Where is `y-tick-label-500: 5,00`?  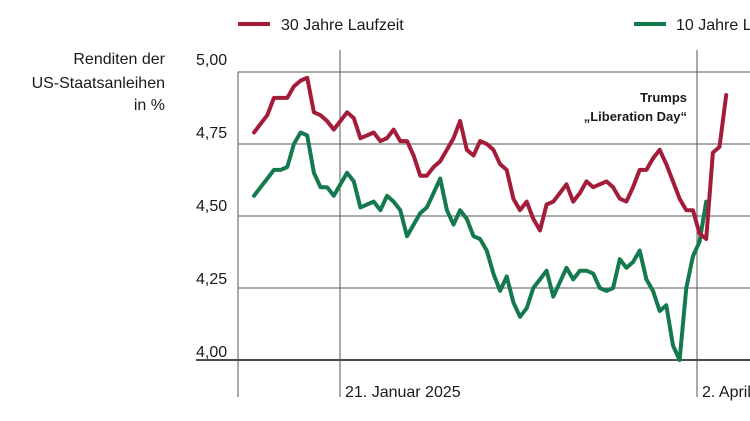 y-tick-label-500: 5,00 is located at coordinates (211, 60).